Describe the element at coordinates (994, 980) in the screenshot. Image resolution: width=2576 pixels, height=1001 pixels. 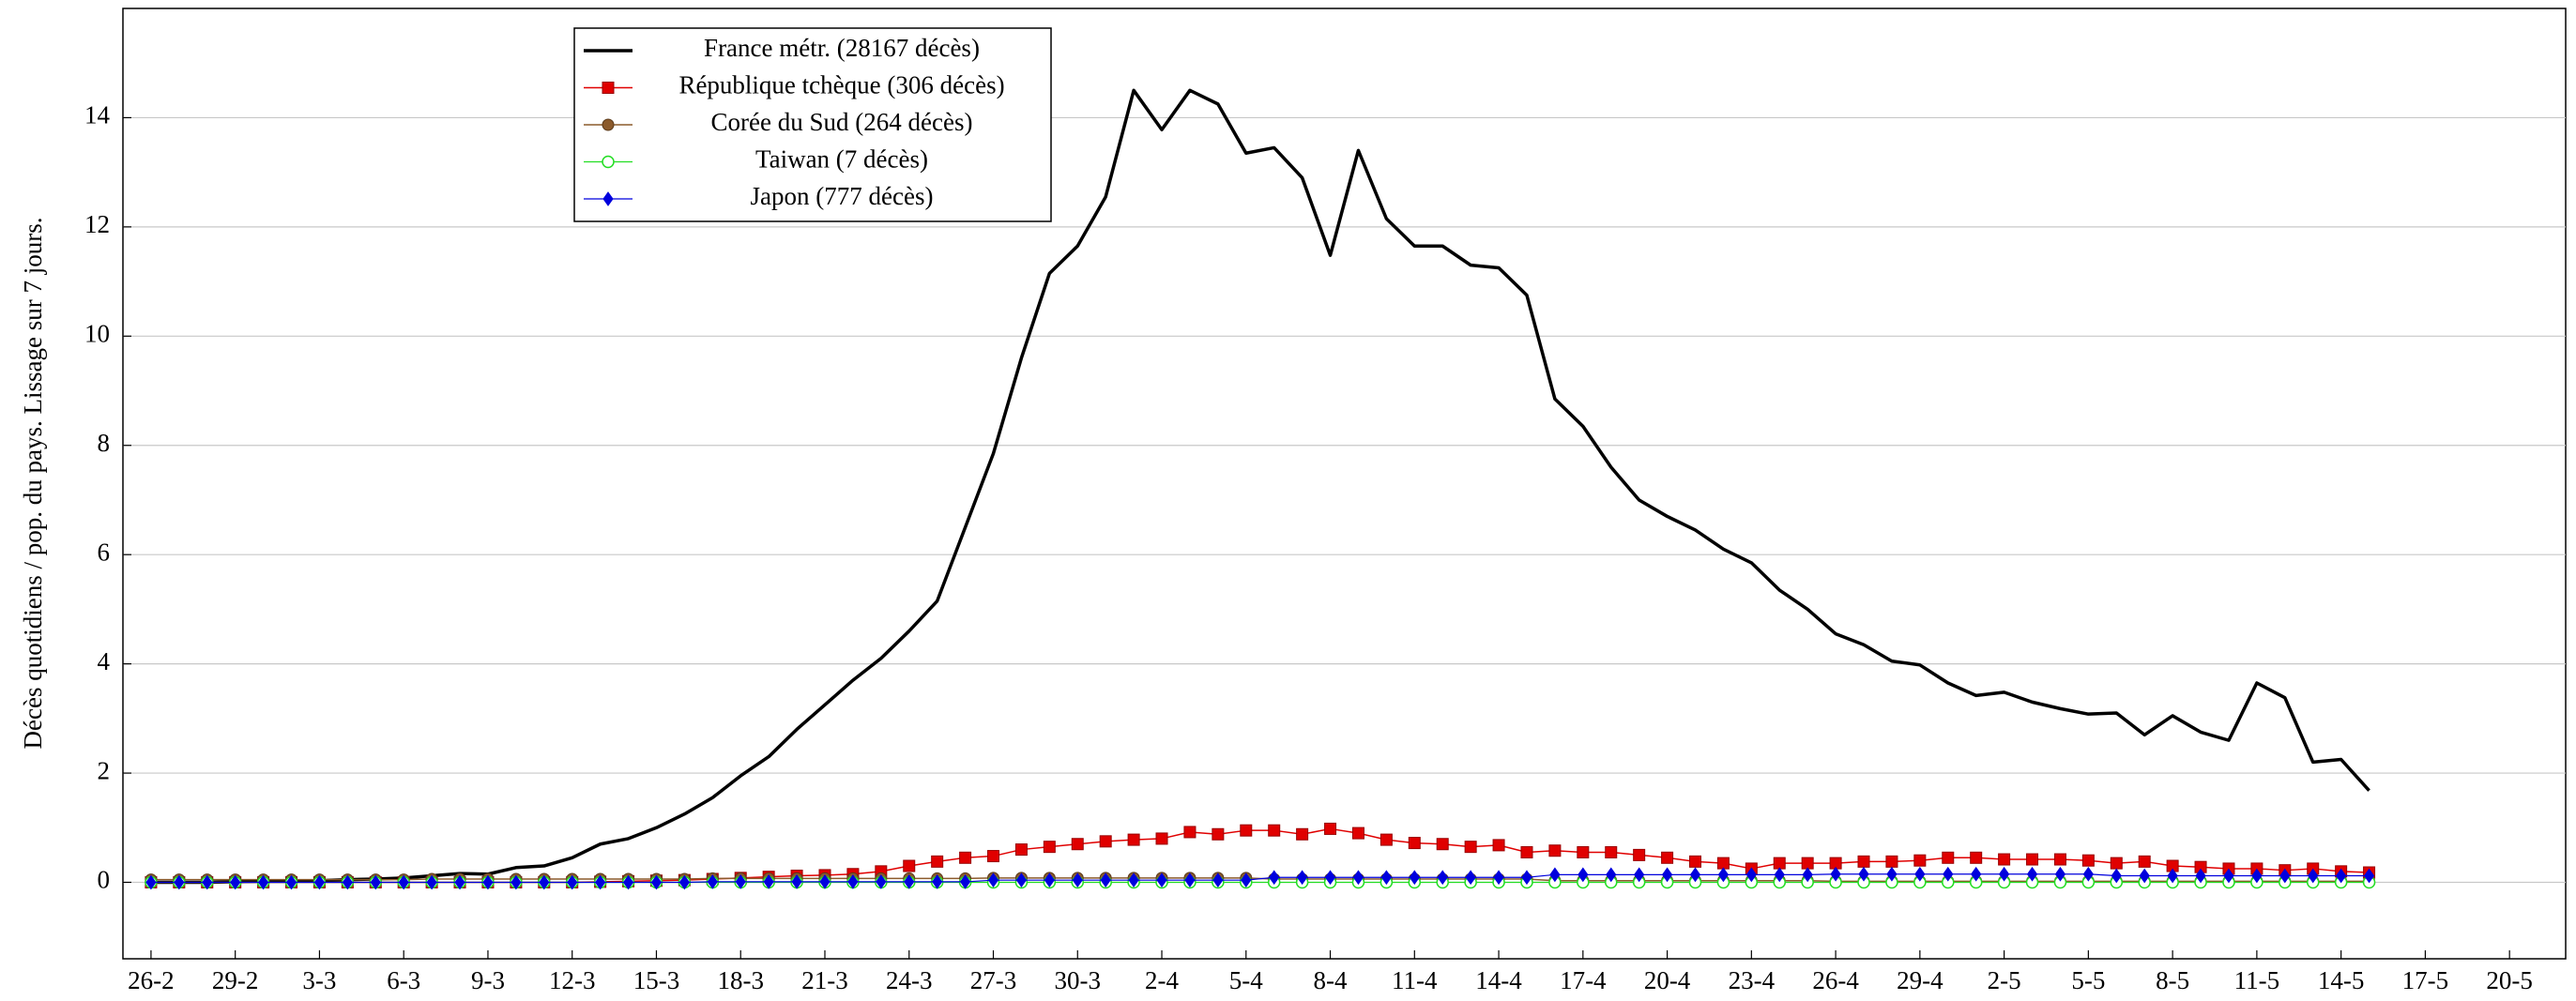
I see `x-tick-label: 27-3` at that location.